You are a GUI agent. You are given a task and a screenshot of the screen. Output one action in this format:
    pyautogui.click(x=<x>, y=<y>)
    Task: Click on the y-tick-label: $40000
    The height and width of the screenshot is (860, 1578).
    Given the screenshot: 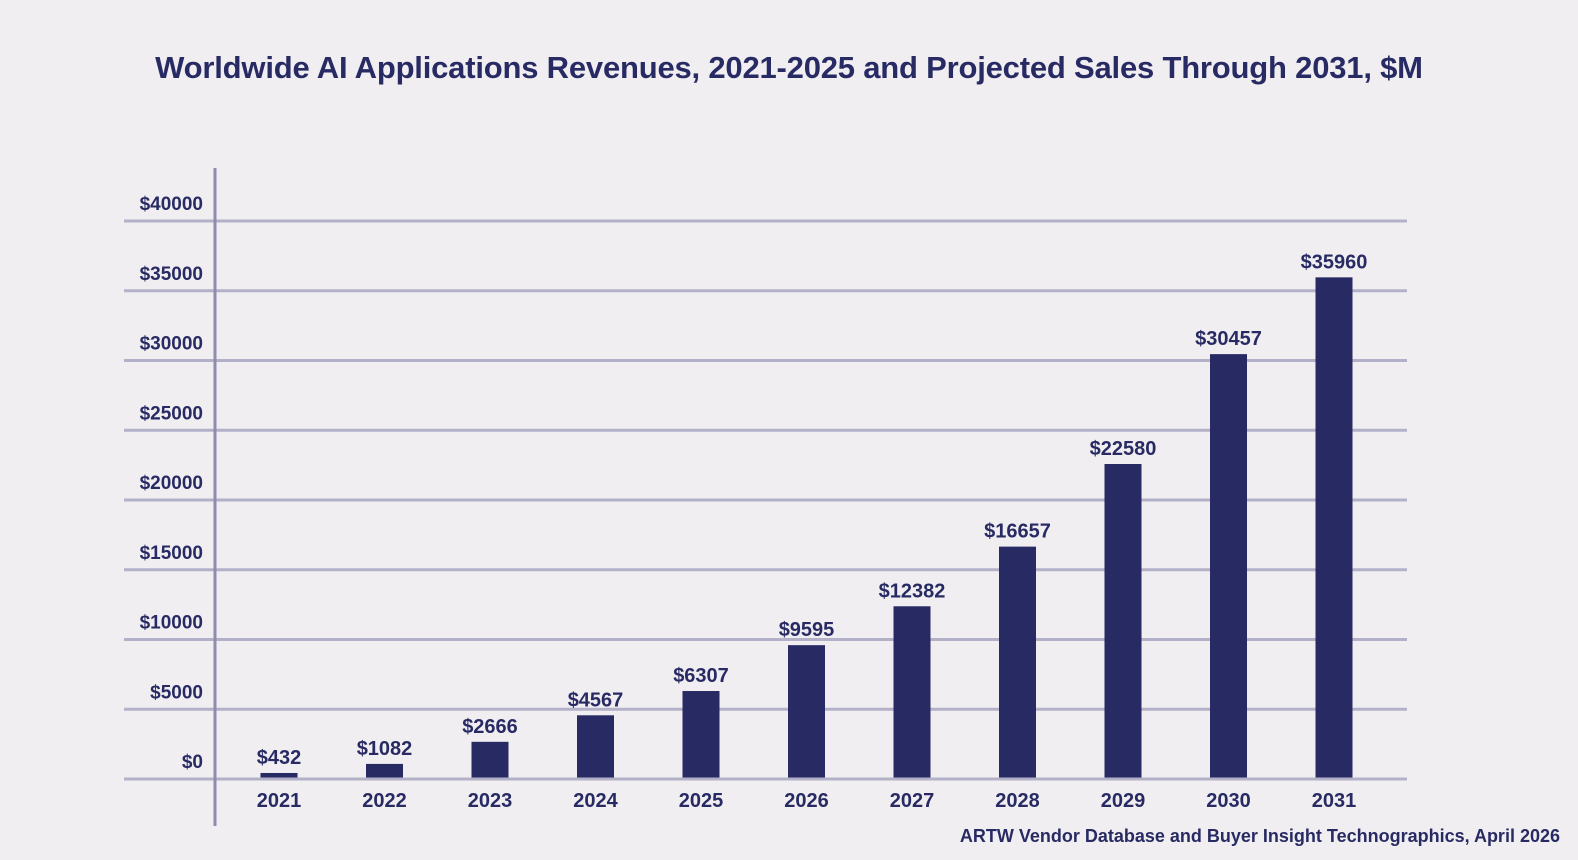 What is the action you would take?
    pyautogui.click(x=171, y=204)
    